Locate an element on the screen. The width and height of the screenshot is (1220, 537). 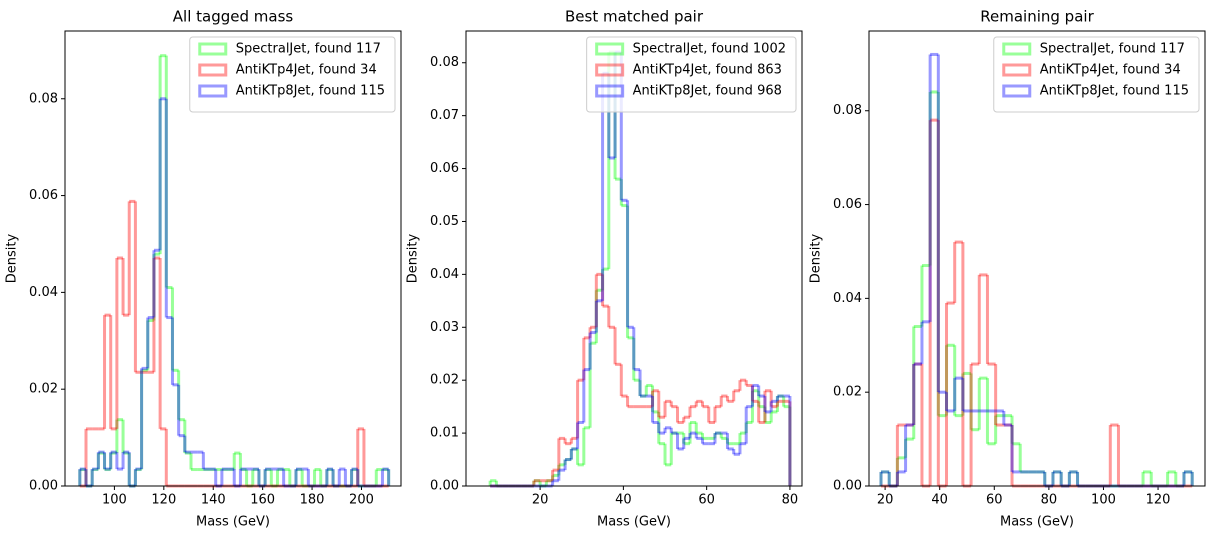
legend-label: SpectralJet, found 1002 is located at coordinates (709, 49).